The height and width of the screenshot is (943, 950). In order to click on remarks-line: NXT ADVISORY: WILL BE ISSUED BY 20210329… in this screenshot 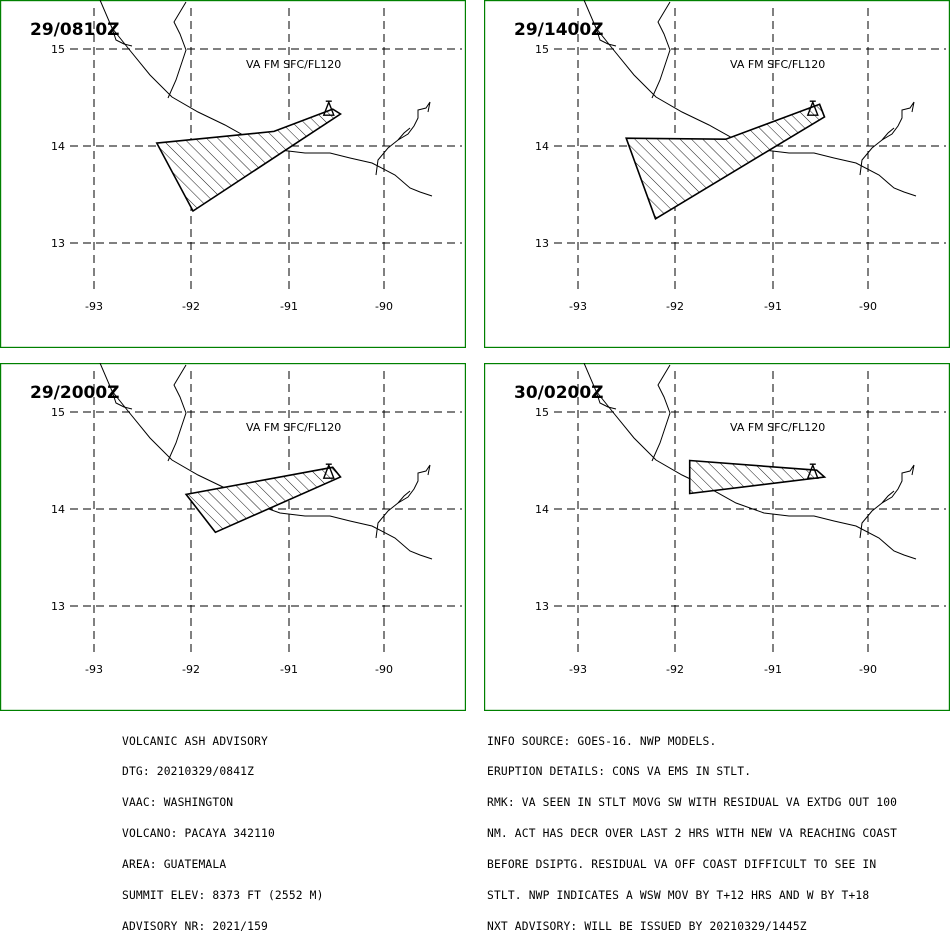, I will do `click(647, 926)`.